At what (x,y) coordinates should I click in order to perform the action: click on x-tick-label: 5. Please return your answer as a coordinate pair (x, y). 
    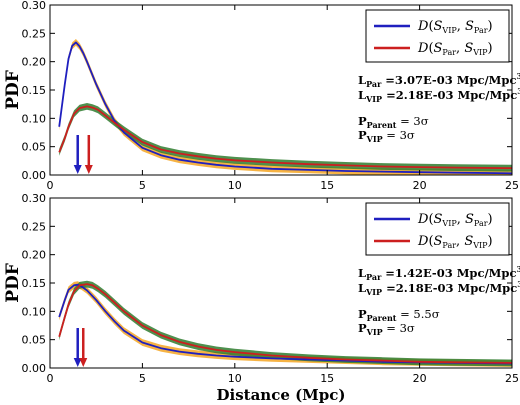
    Looking at the image, I should click on (142, 185).